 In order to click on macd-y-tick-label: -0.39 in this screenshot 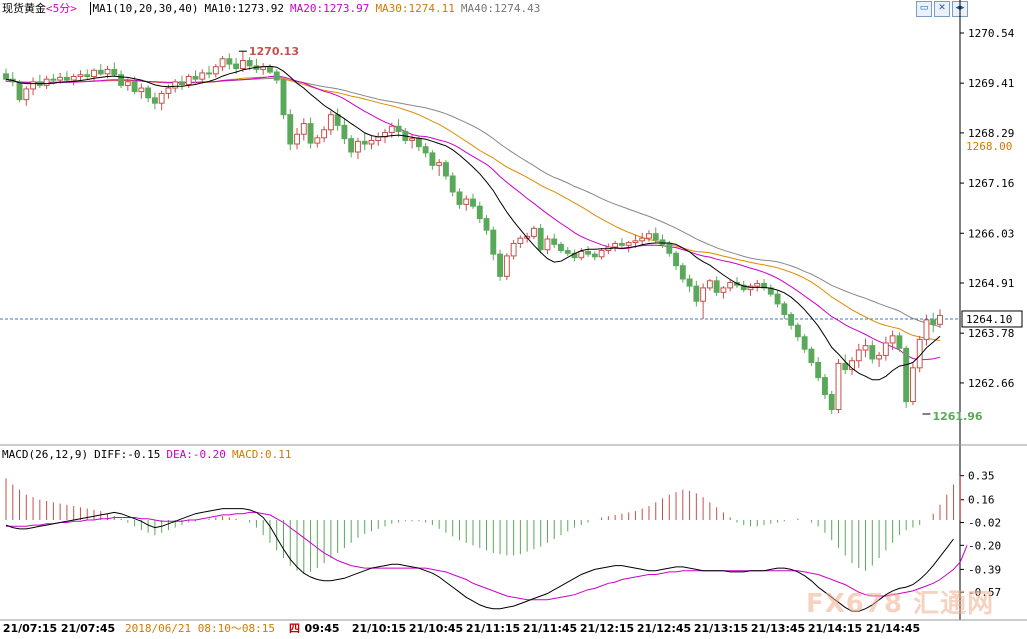, I will do `click(984, 569)`.